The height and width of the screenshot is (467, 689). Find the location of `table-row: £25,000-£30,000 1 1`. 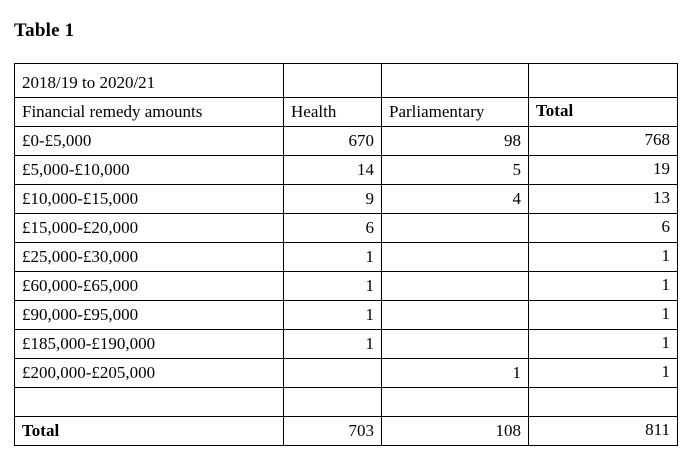

table-row: £25,000-£30,000 1 1 is located at coordinates (346, 257).